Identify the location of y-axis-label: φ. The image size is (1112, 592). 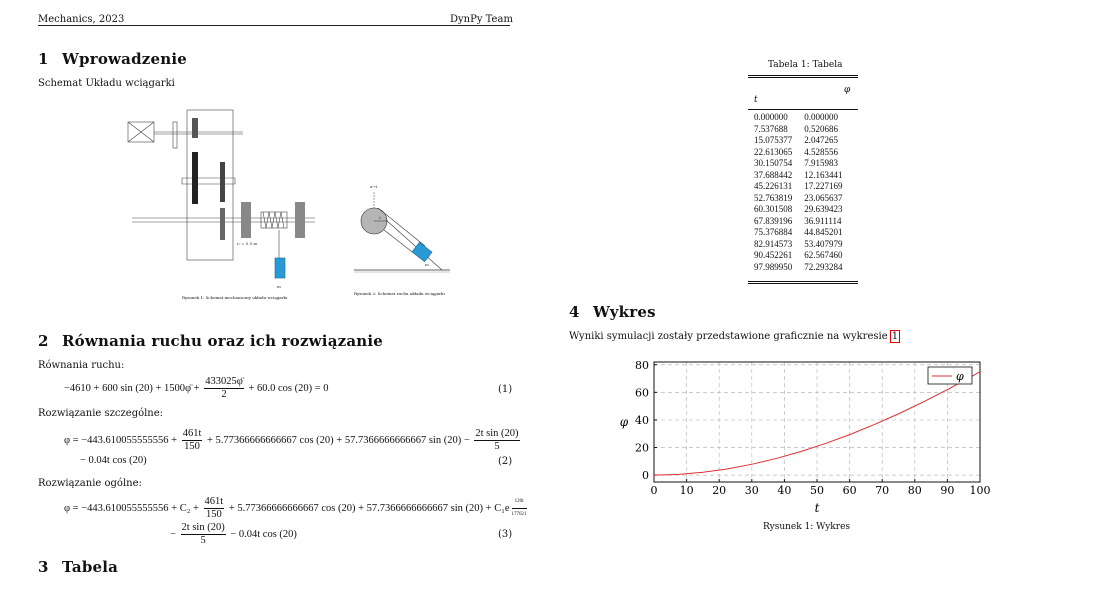
(624, 422).